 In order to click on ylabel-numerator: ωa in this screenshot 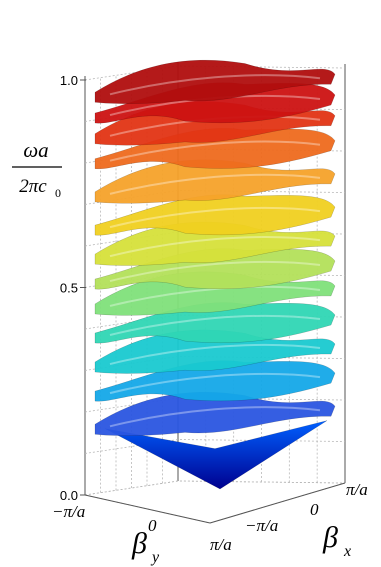, I will do `click(35, 150)`.